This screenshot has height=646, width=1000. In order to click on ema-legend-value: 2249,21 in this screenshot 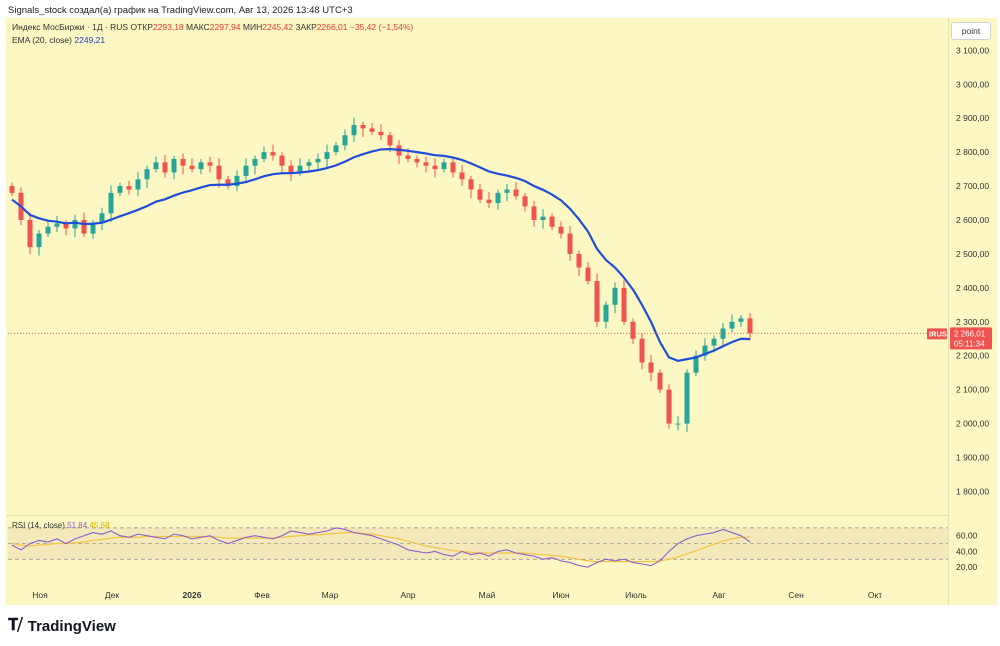, I will do `click(90, 40)`.